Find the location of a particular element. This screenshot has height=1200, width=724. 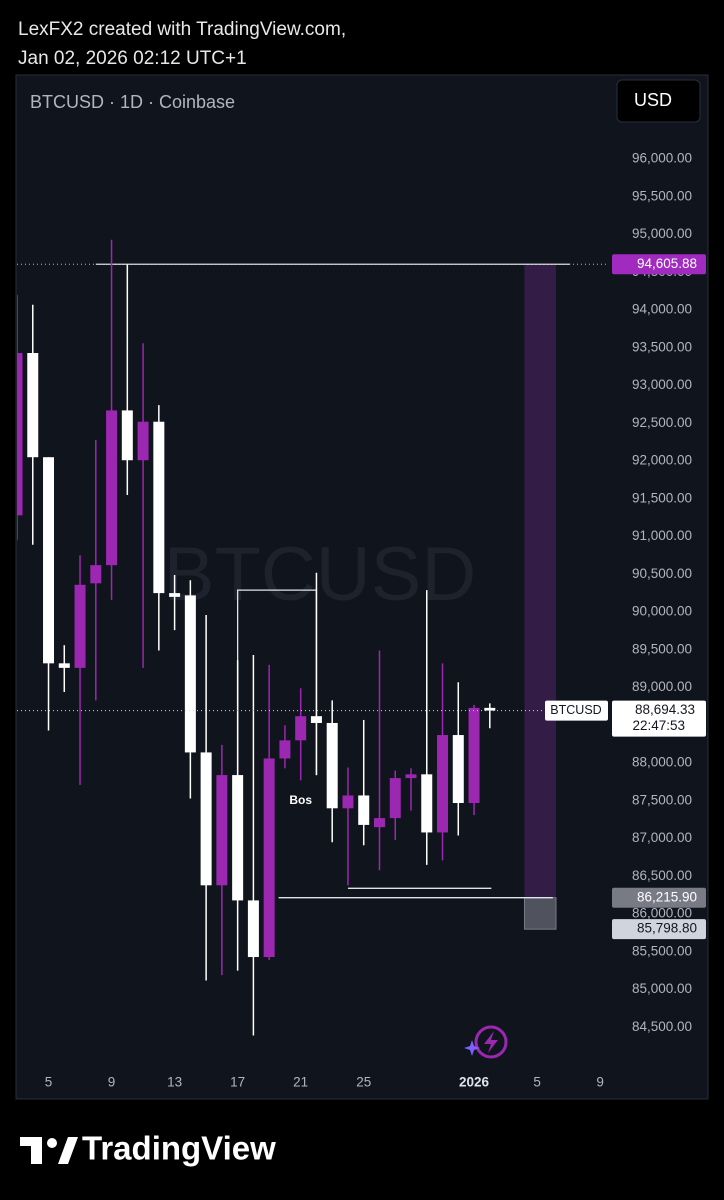

current-name-bg is located at coordinates (576, 710).